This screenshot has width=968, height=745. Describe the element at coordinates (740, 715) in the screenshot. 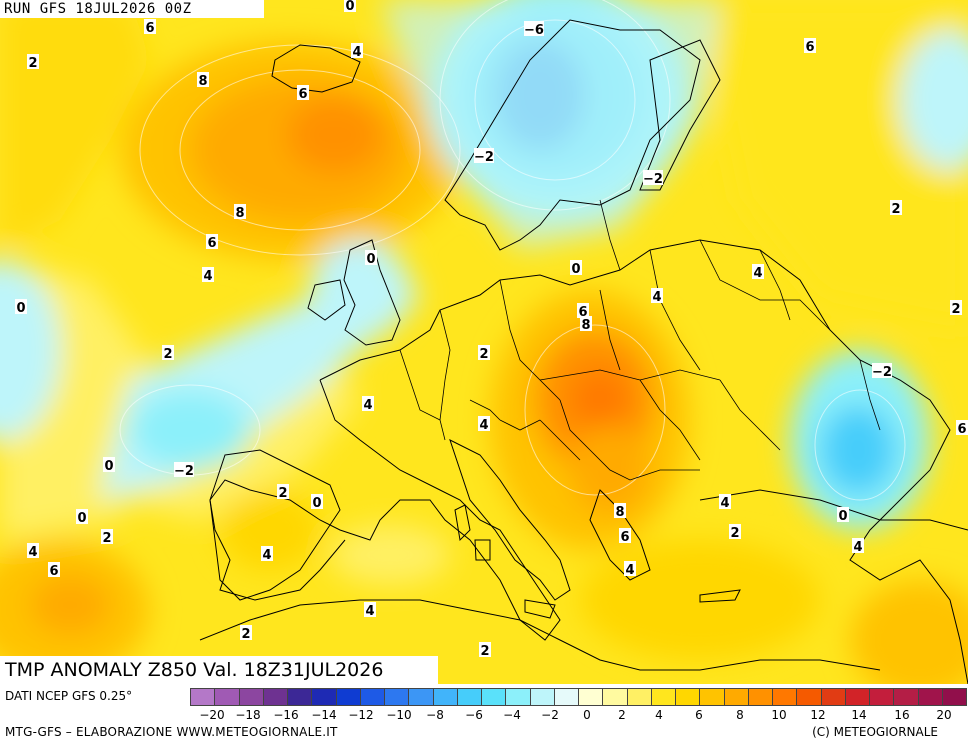

I see `legend-tick-label: 8` at that location.